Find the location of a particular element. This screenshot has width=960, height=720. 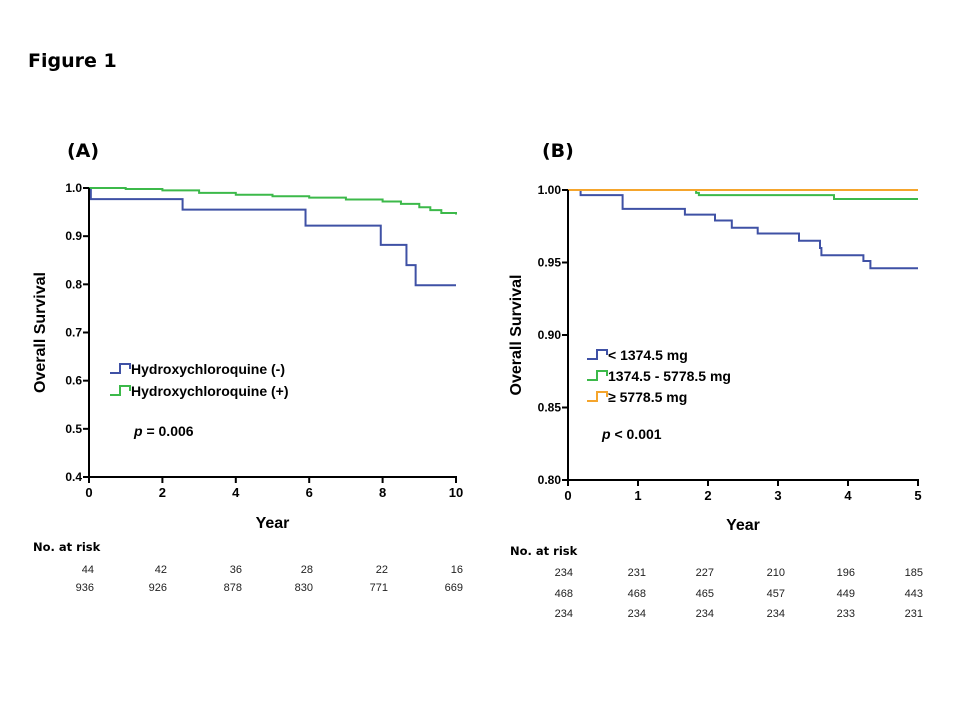

risk-table-cell: 443 is located at coordinates (914, 594).